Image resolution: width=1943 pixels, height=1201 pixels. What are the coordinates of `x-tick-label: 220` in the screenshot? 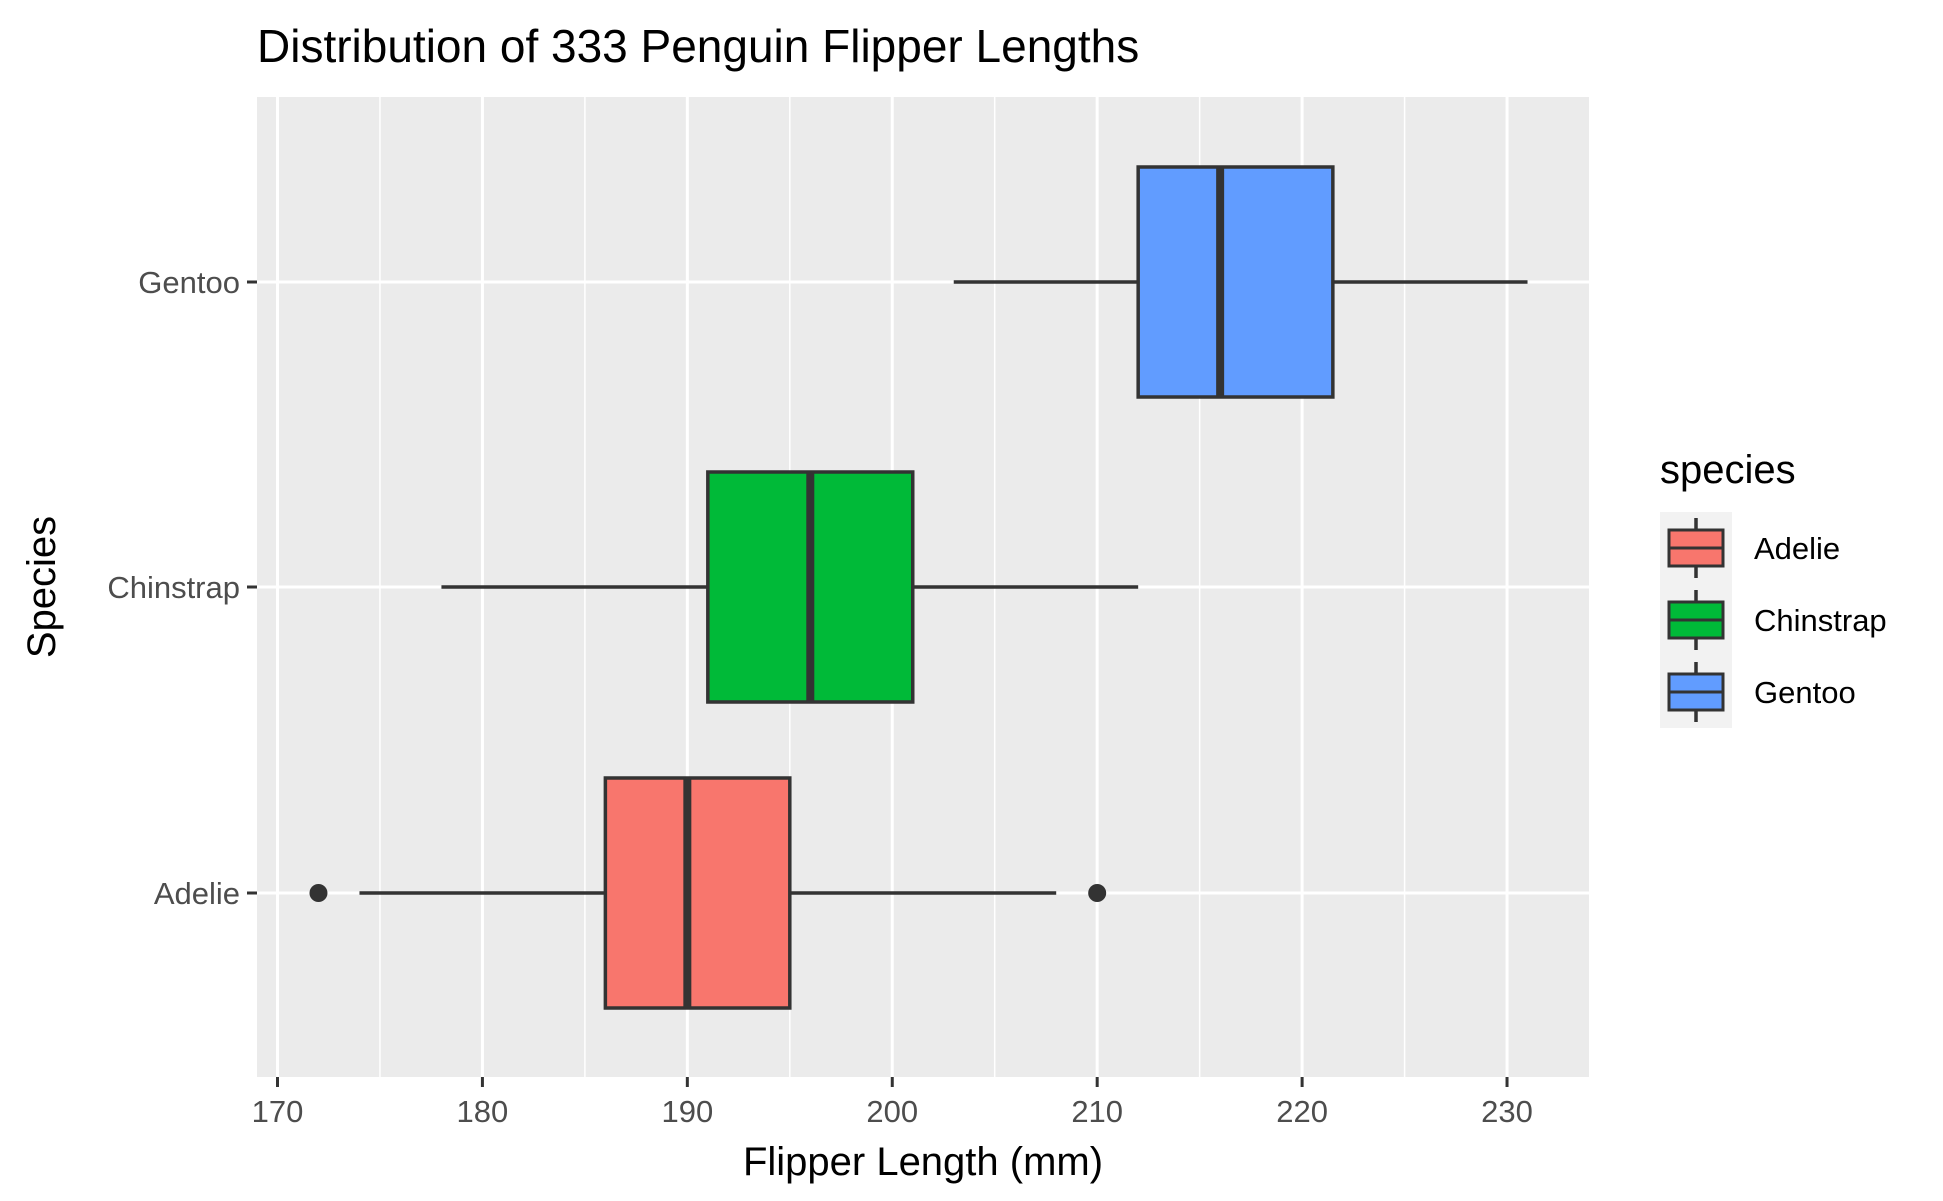 It's located at (1302, 1111).